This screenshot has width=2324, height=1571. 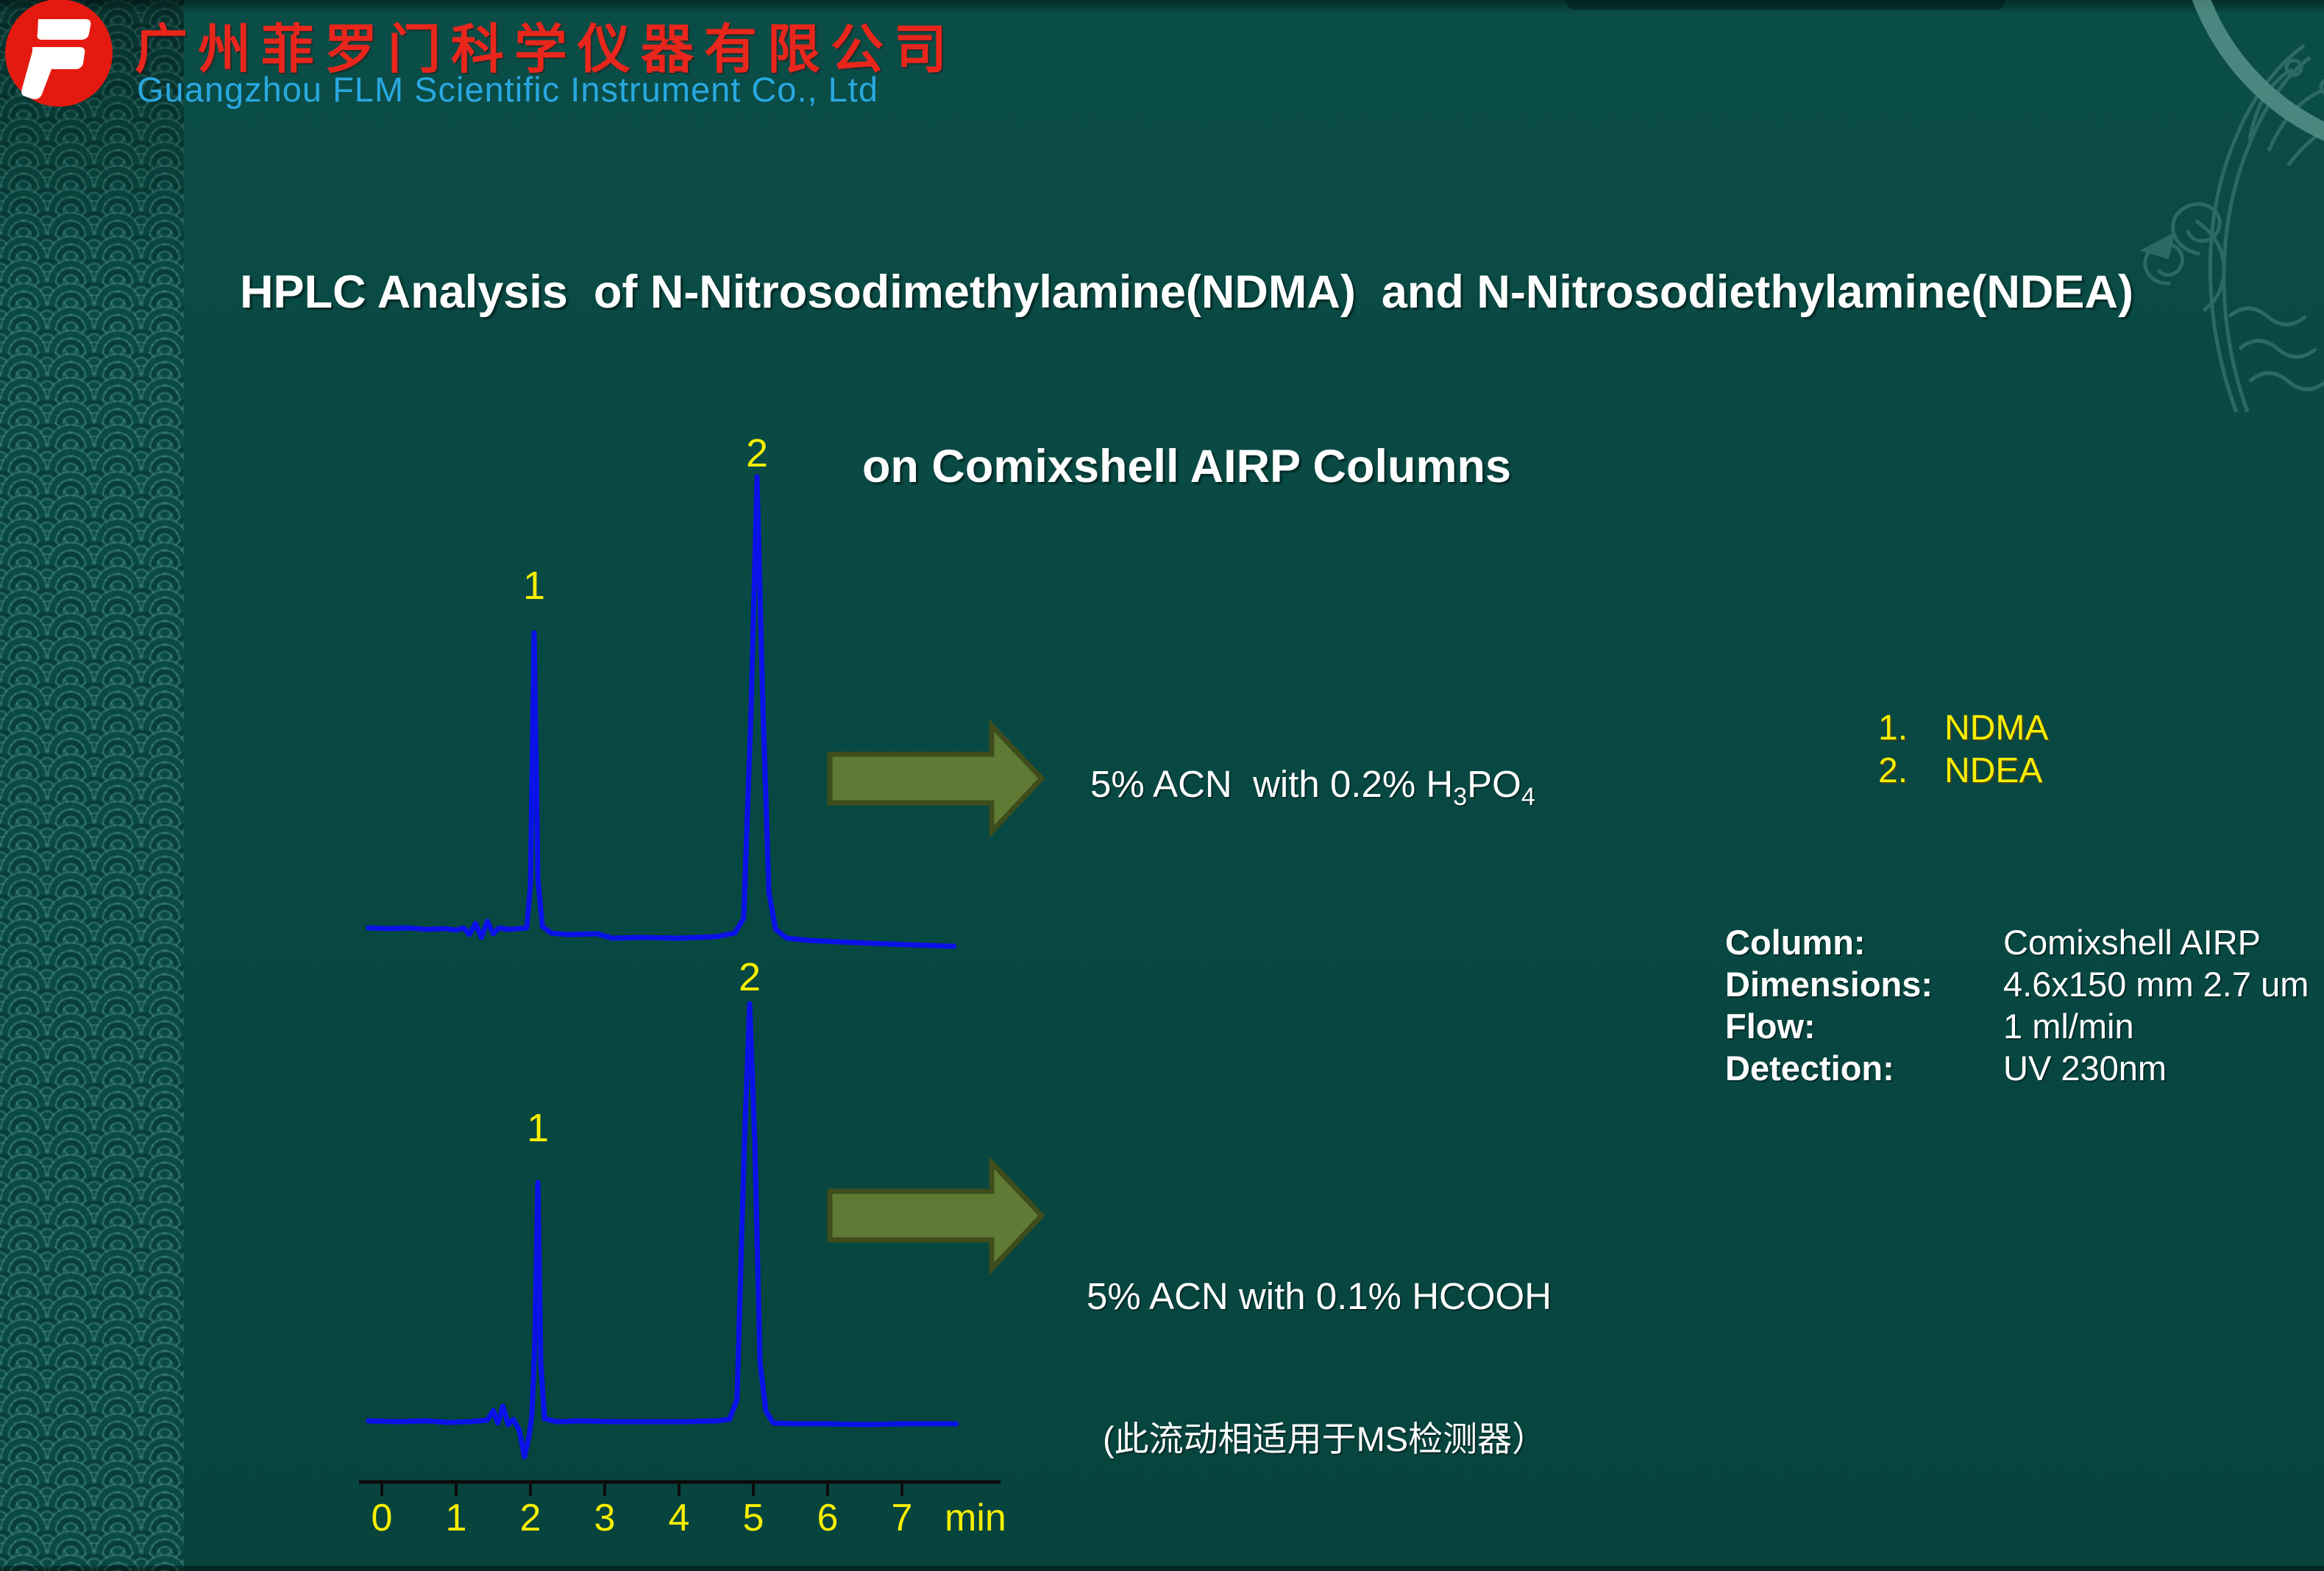 What do you see at coordinates (2085, 1068) in the screenshot?
I see `condition-value: UV 230nm` at bounding box center [2085, 1068].